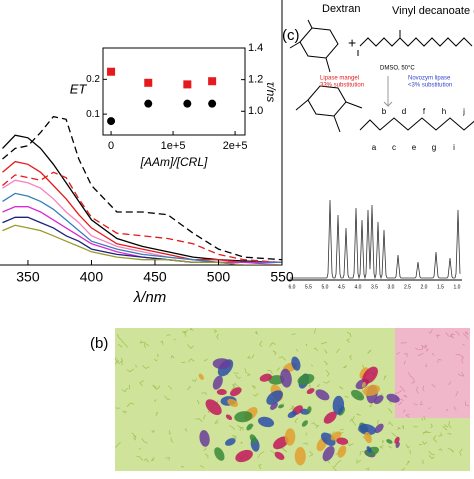 This screenshot has width=474, height=479. What do you see at coordinates (173, 146) in the screenshot?
I see `x-tick-label: 1e+5` at bounding box center [173, 146].